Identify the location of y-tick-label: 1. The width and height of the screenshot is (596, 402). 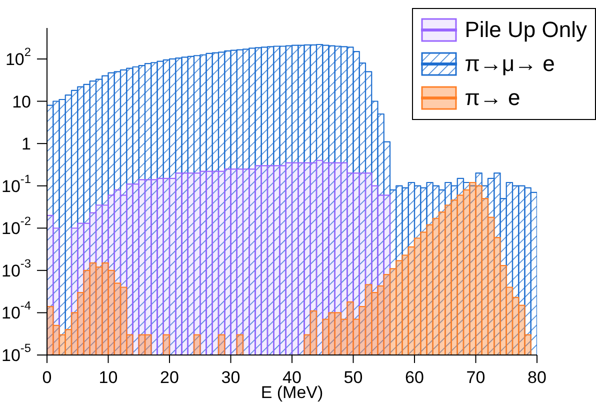
(26, 144).